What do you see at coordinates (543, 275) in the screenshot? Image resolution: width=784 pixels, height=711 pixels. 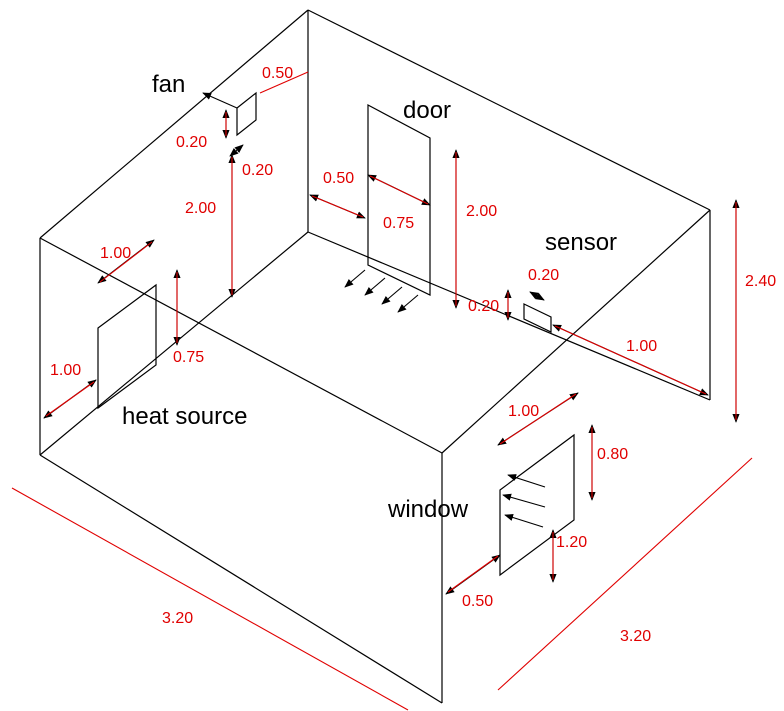 I see `sensor-width-value: 0.20` at bounding box center [543, 275].